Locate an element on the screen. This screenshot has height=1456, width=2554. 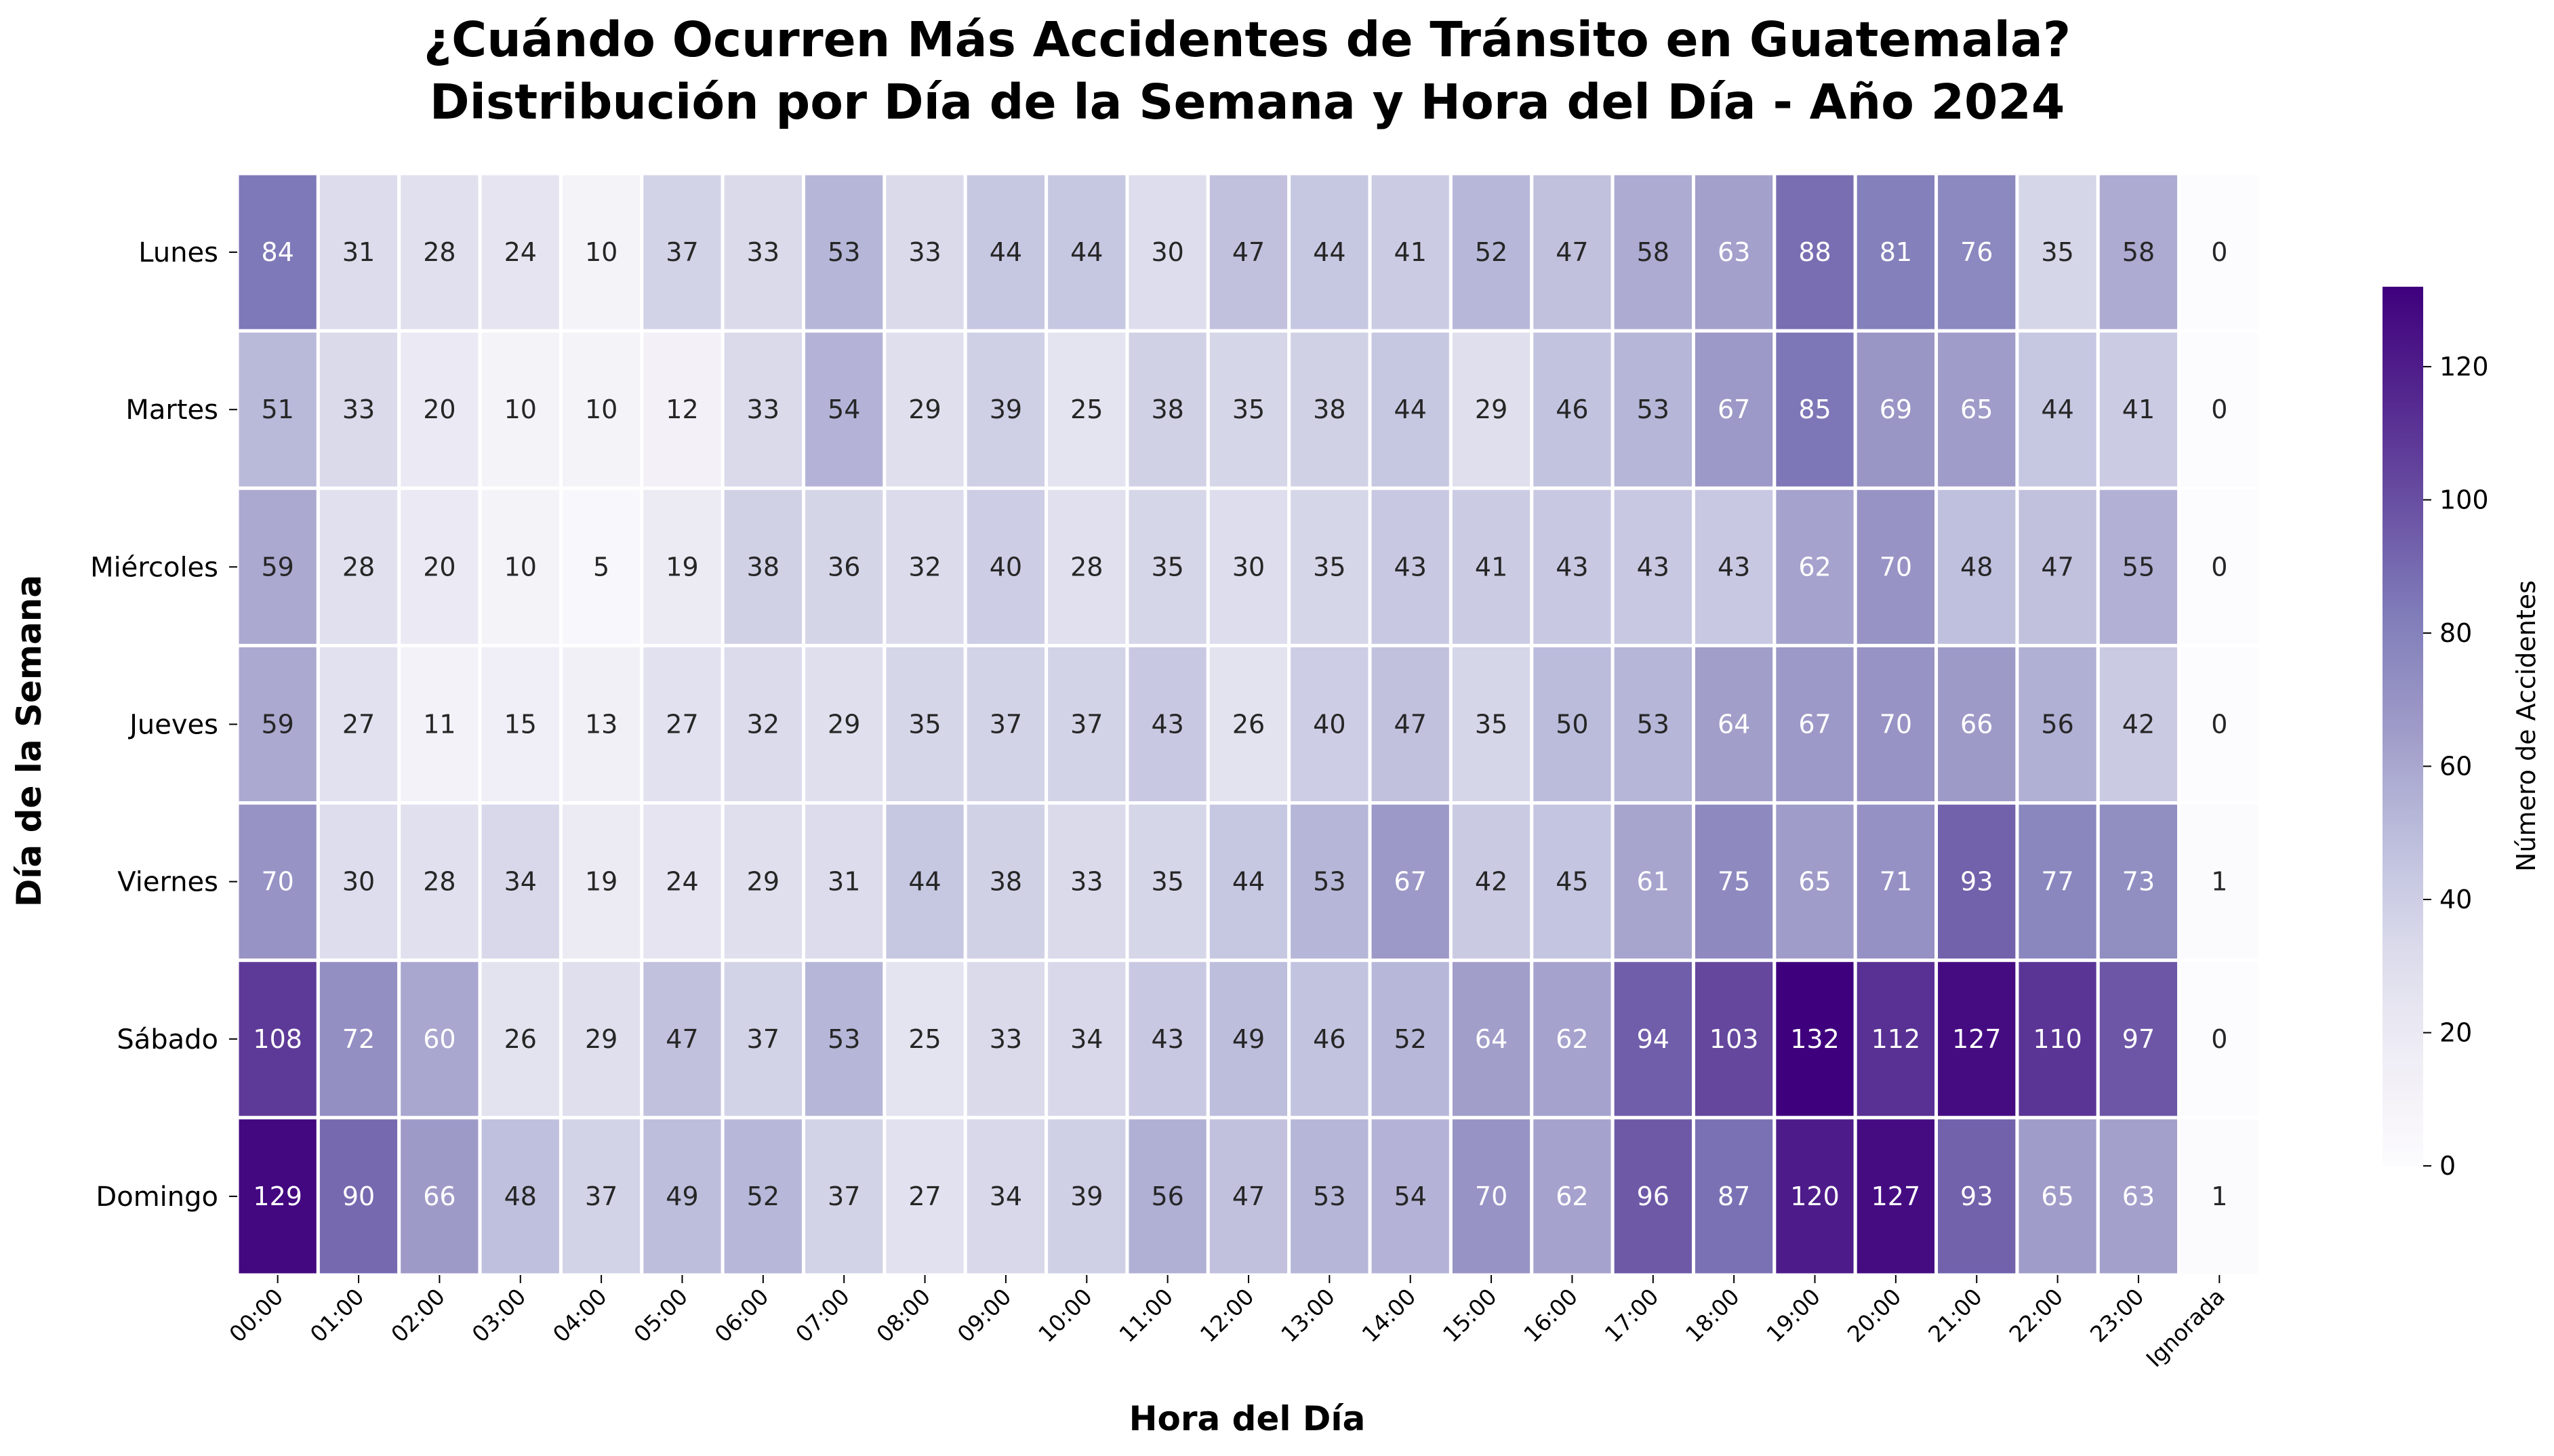
cell-value-label: 32 is located at coordinates (924, 567).